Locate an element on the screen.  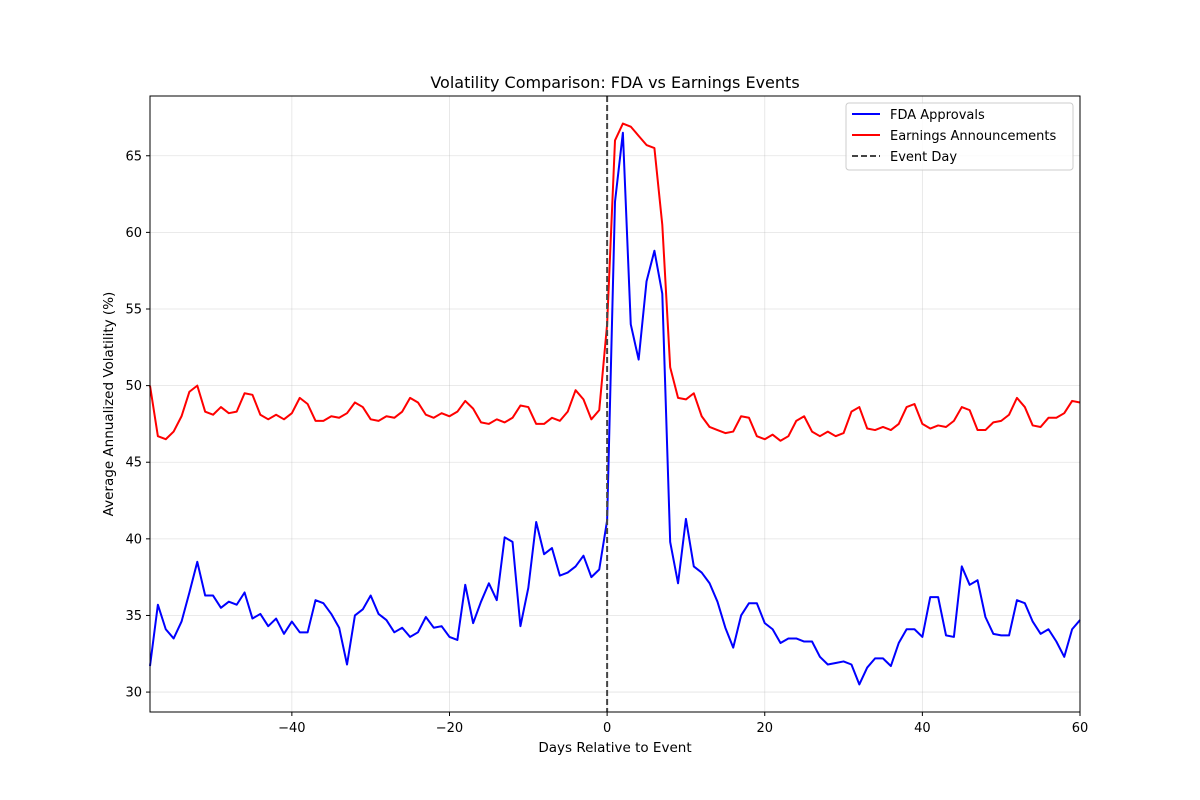
y-tick-label: 35 is located at coordinates (133, 616).